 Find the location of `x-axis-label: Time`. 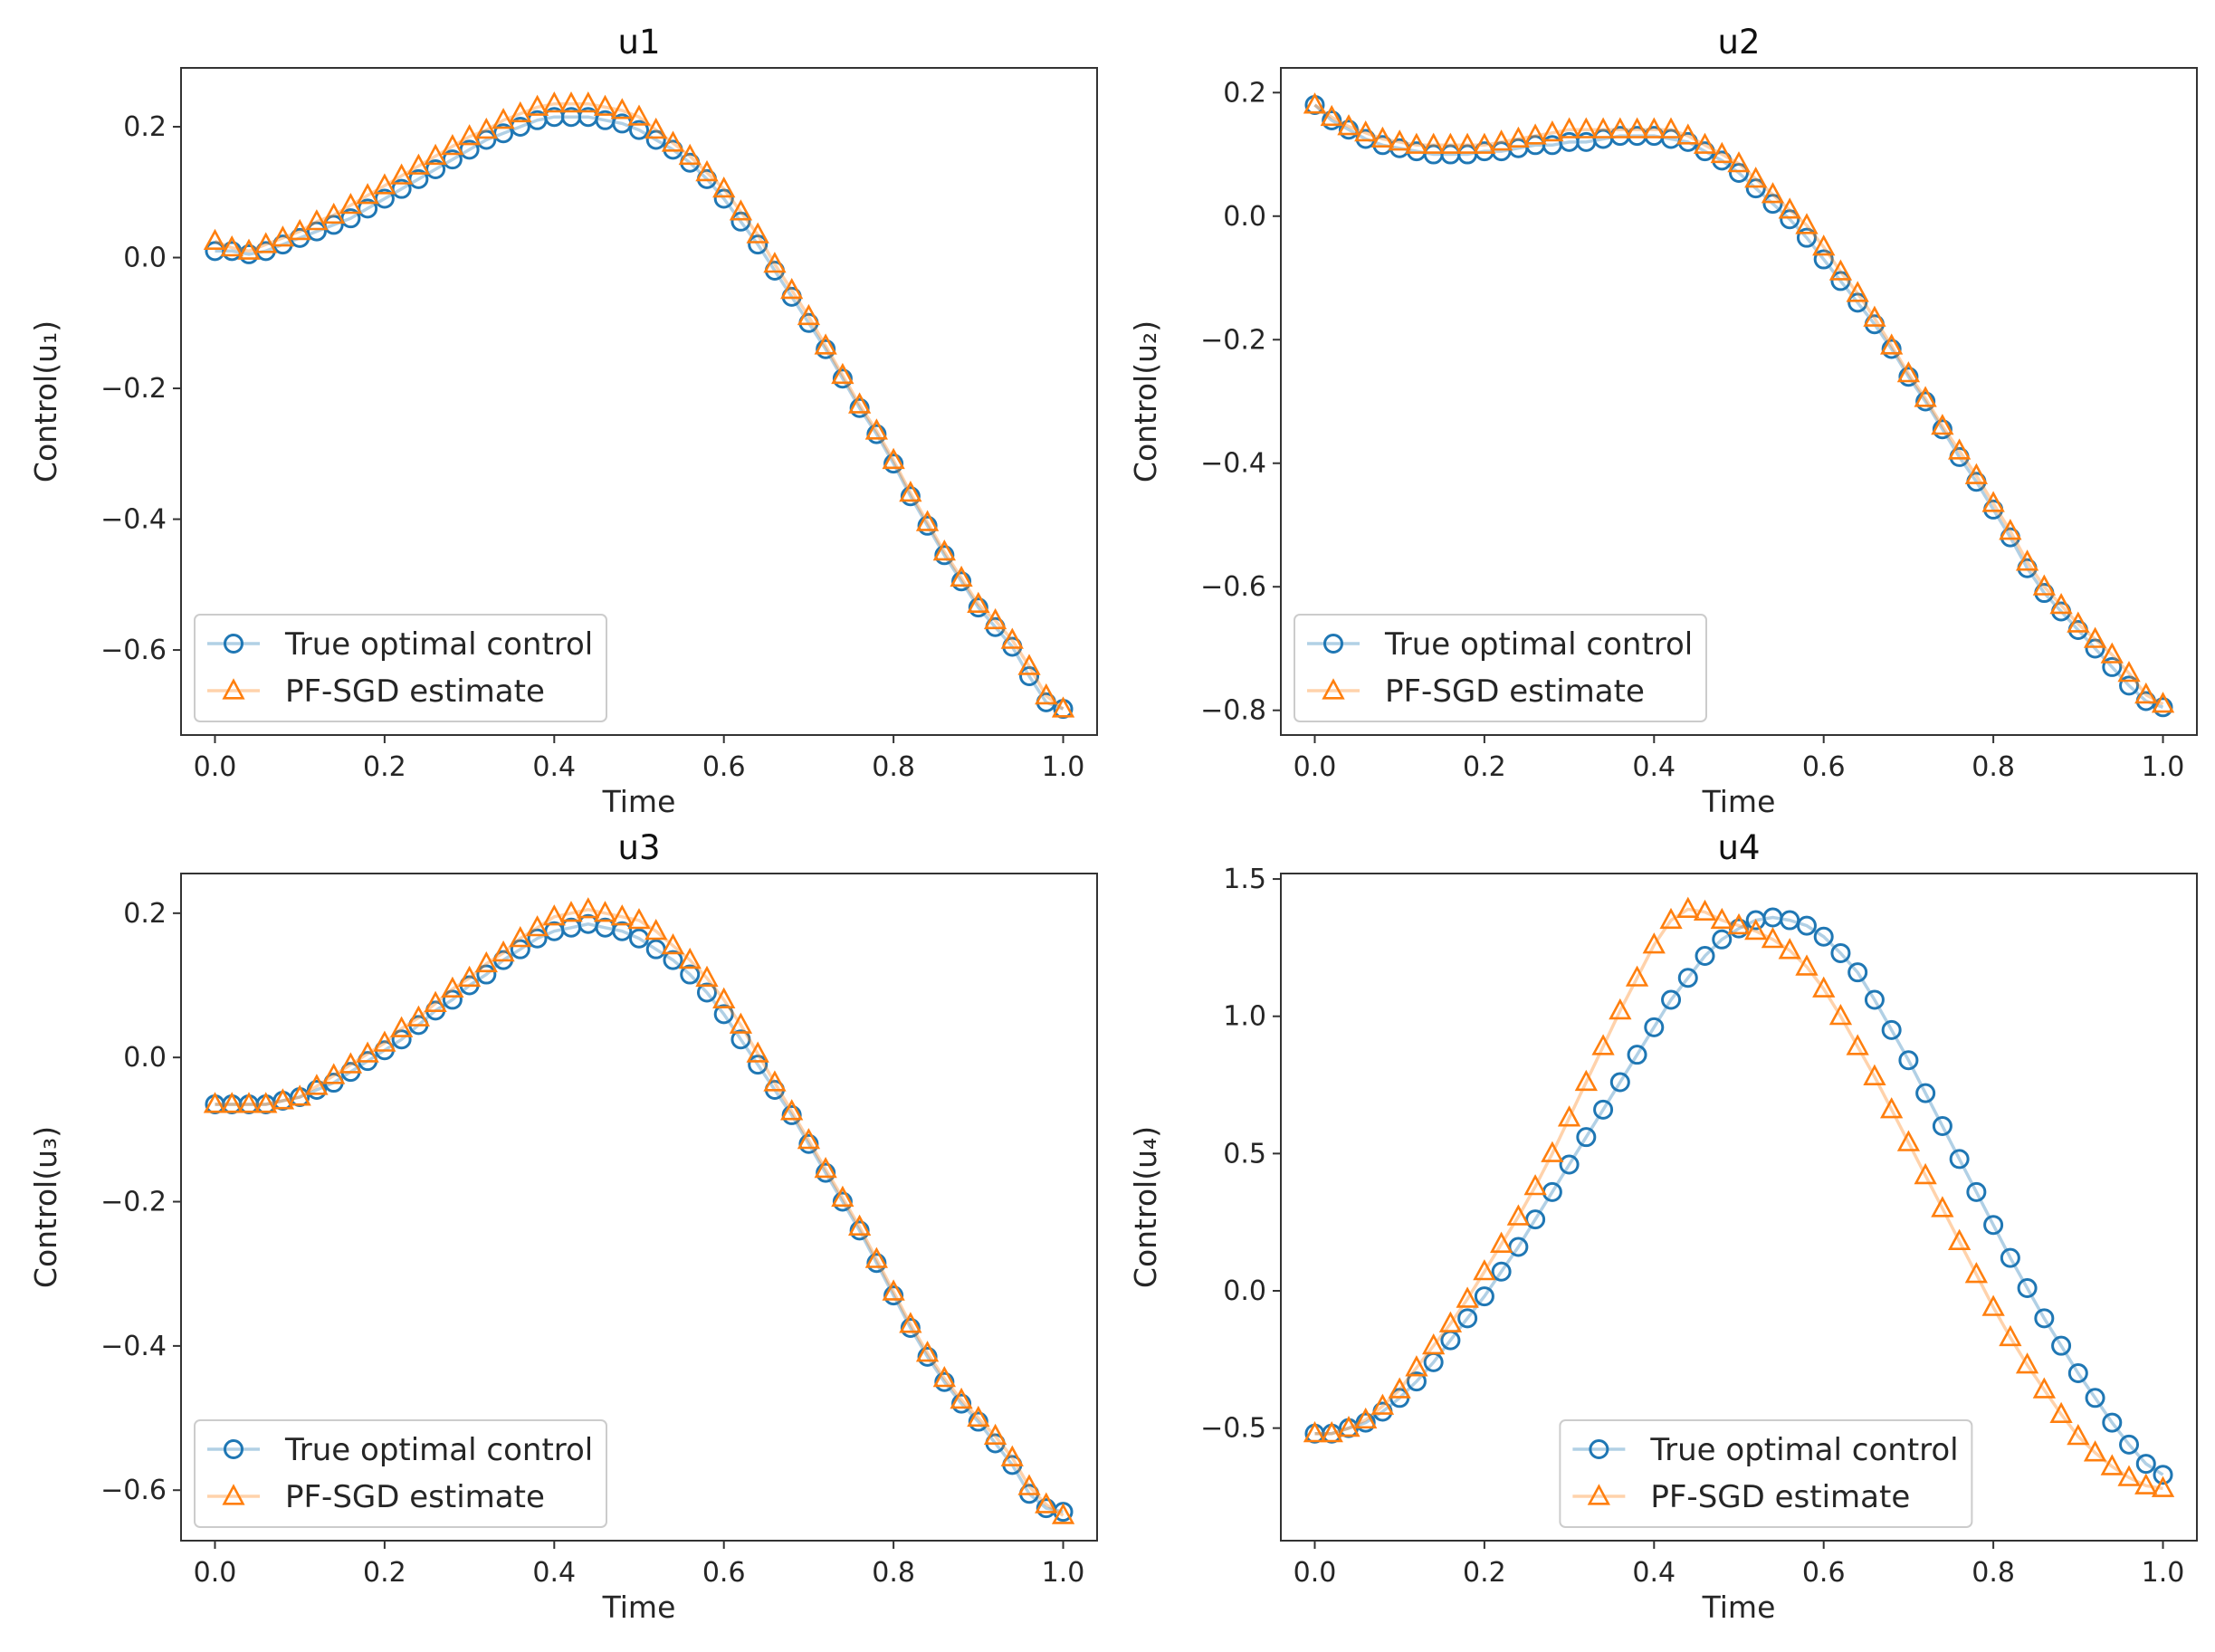

x-axis-label: Time is located at coordinates (1739, 801).